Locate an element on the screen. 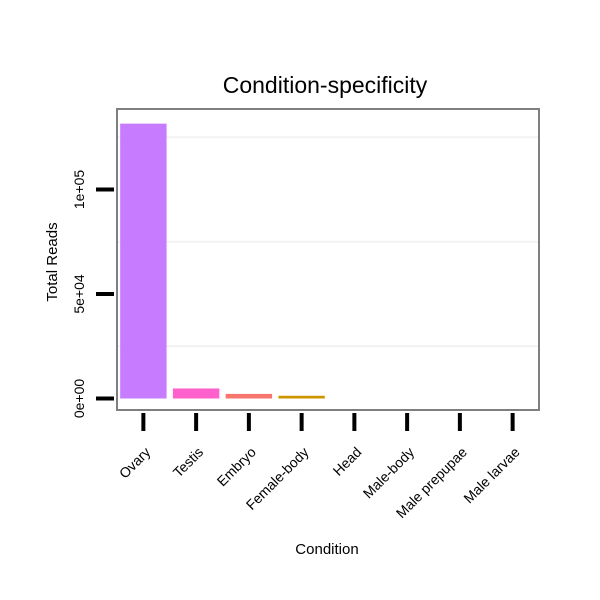  x-tick-label: Testis is located at coordinates (188, 462).